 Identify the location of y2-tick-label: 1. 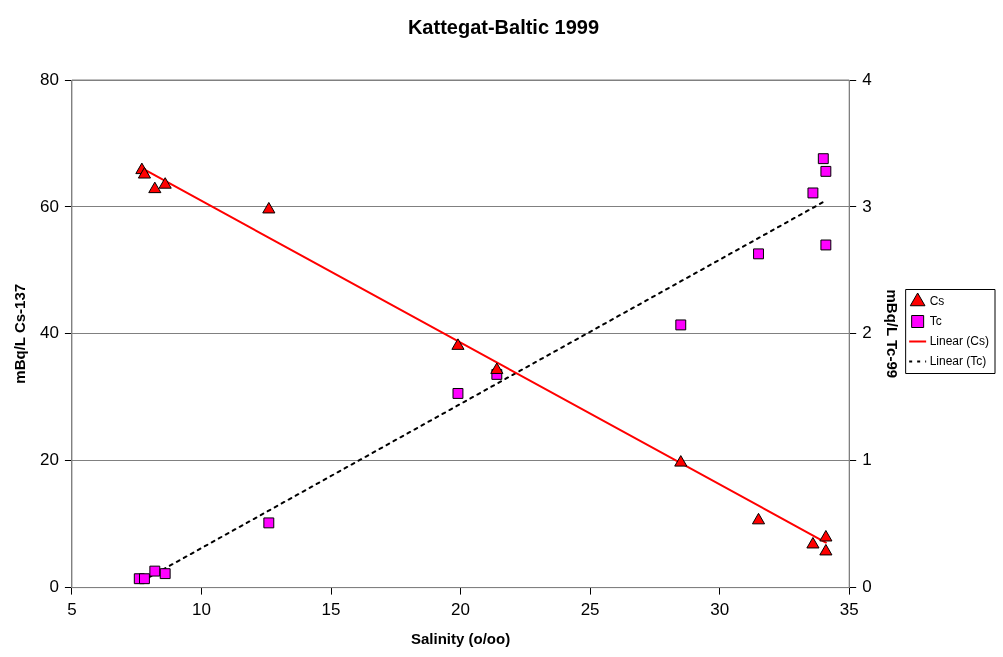
(867, 460).